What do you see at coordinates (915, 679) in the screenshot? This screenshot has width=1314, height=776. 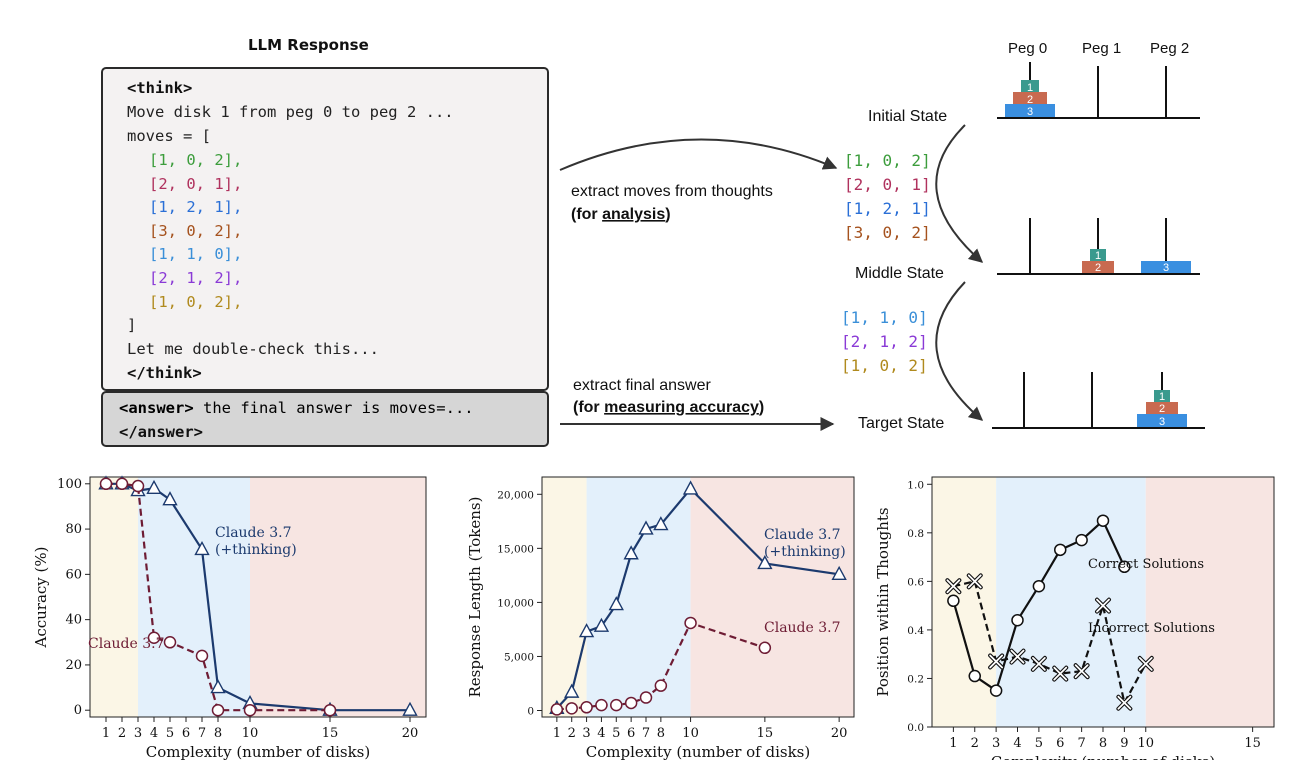 I see `y-tick-label: 0.2` at bounding box center [915, 679].